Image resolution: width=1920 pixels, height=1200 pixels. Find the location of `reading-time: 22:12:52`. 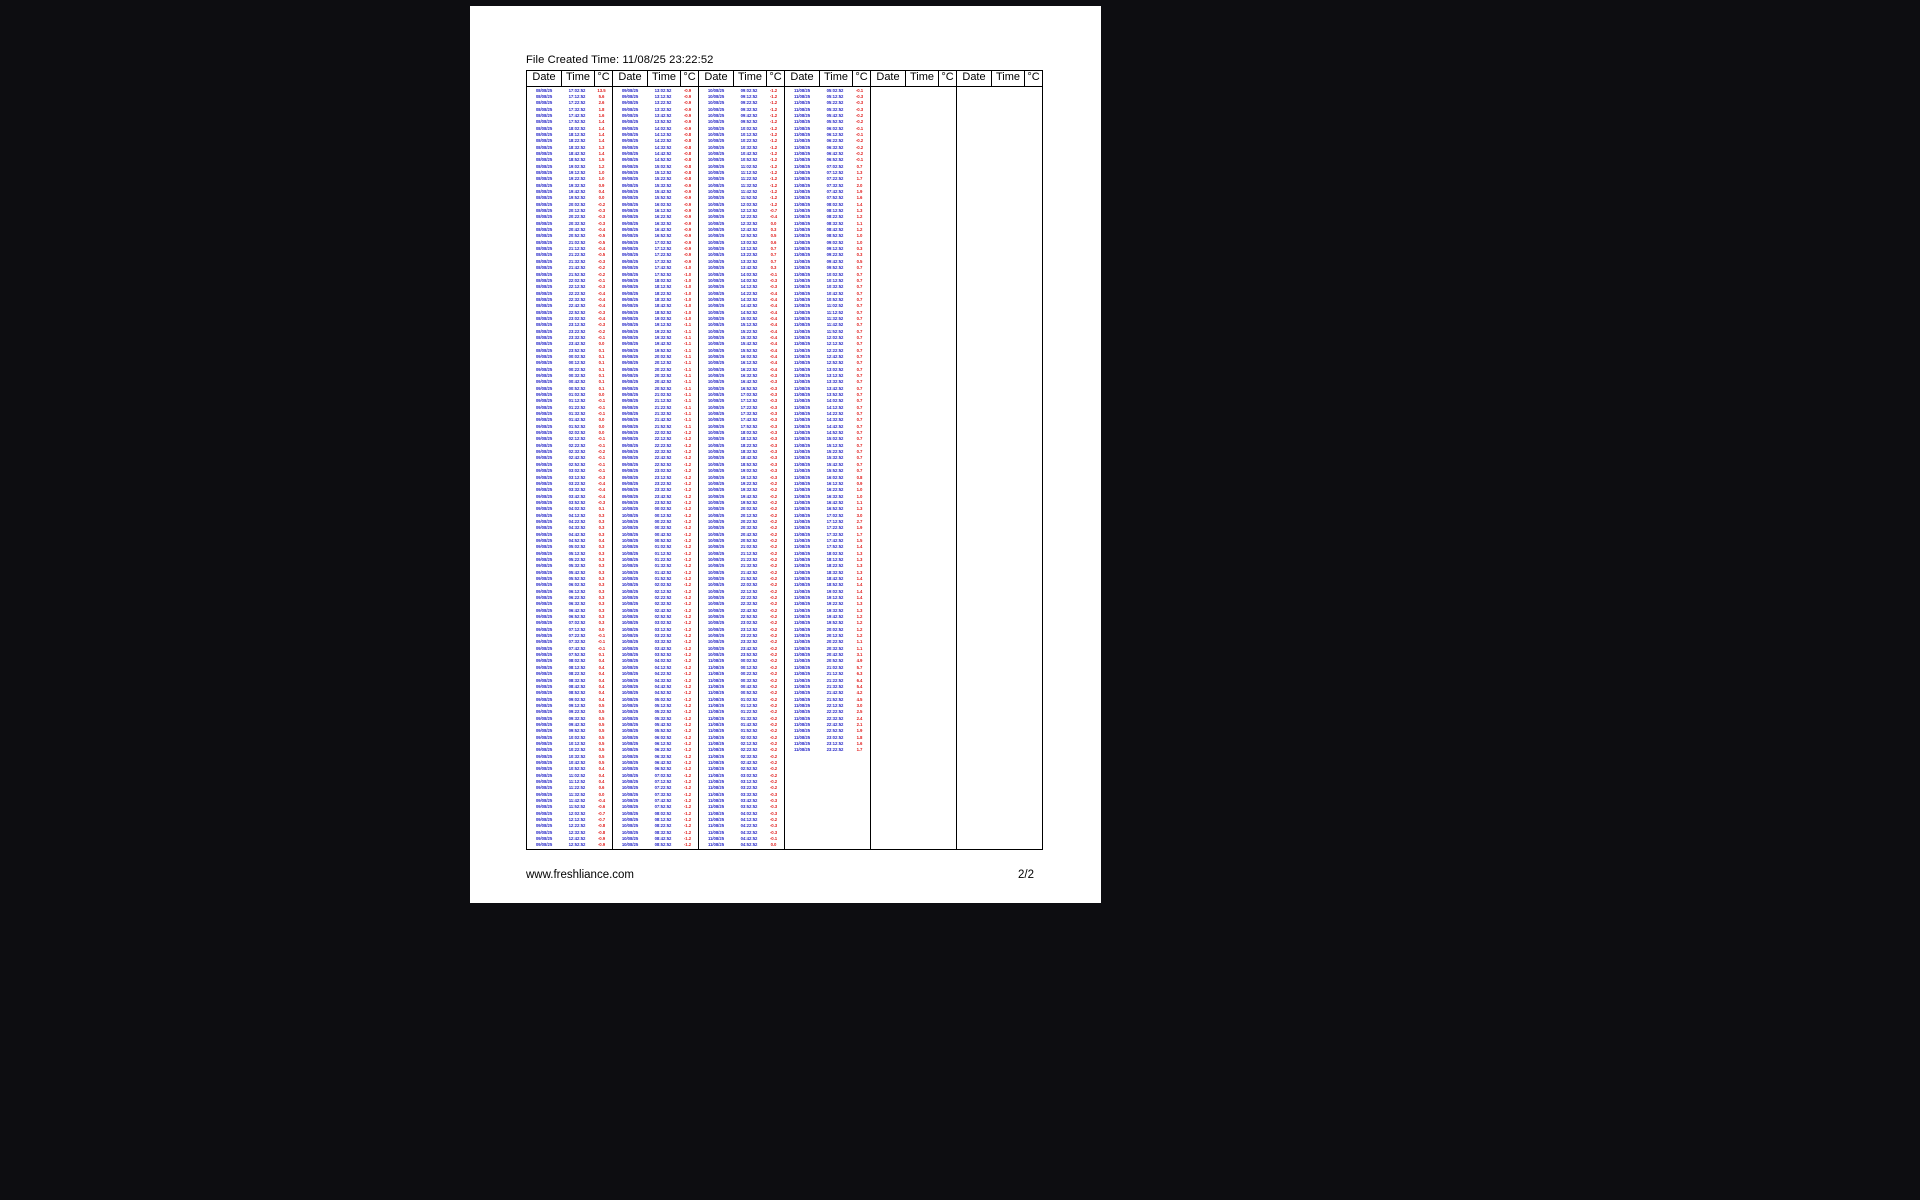

reading-time: 22:12:52 is located at coordinates (749, 591).